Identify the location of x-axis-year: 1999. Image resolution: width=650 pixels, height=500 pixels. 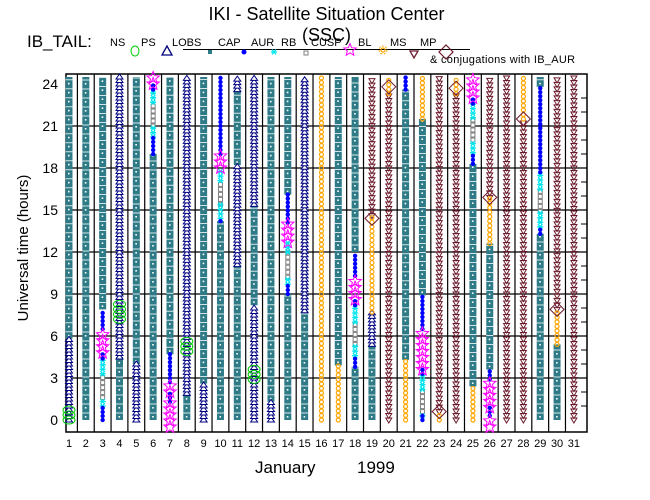
(376, 467).